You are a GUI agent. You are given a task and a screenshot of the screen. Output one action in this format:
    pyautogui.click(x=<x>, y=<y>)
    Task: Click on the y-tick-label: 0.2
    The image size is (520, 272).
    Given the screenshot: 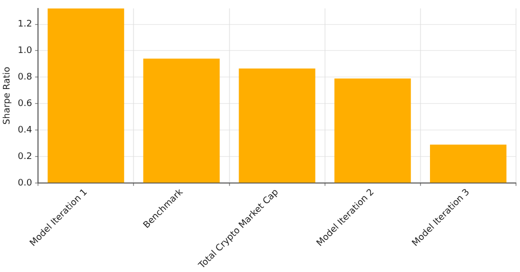 What is the action you would take?
    pyautogui.click(x=25, y=157)
    